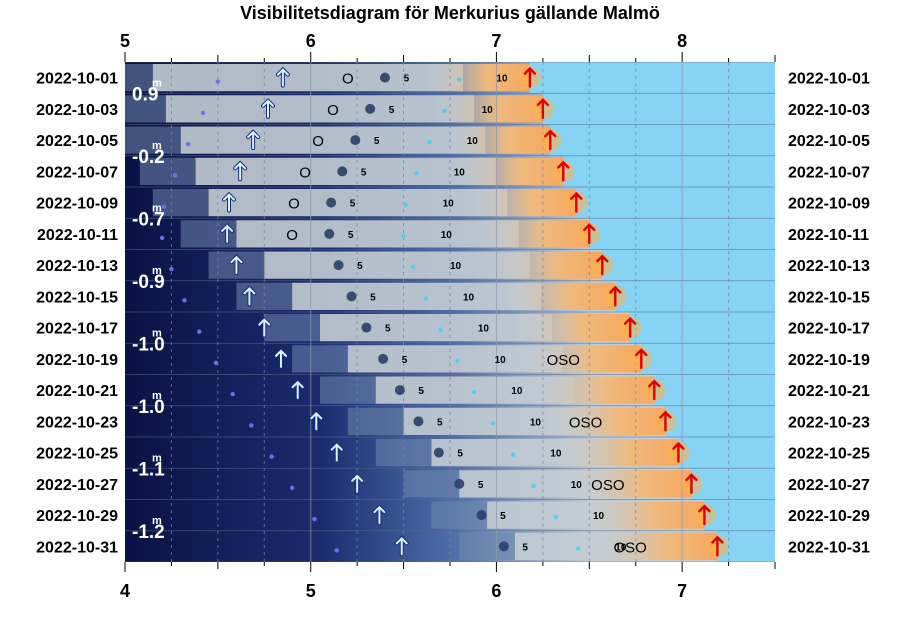 The image size is (900, 622). I want to click on top-tick-label: 6, so click(311, 41).